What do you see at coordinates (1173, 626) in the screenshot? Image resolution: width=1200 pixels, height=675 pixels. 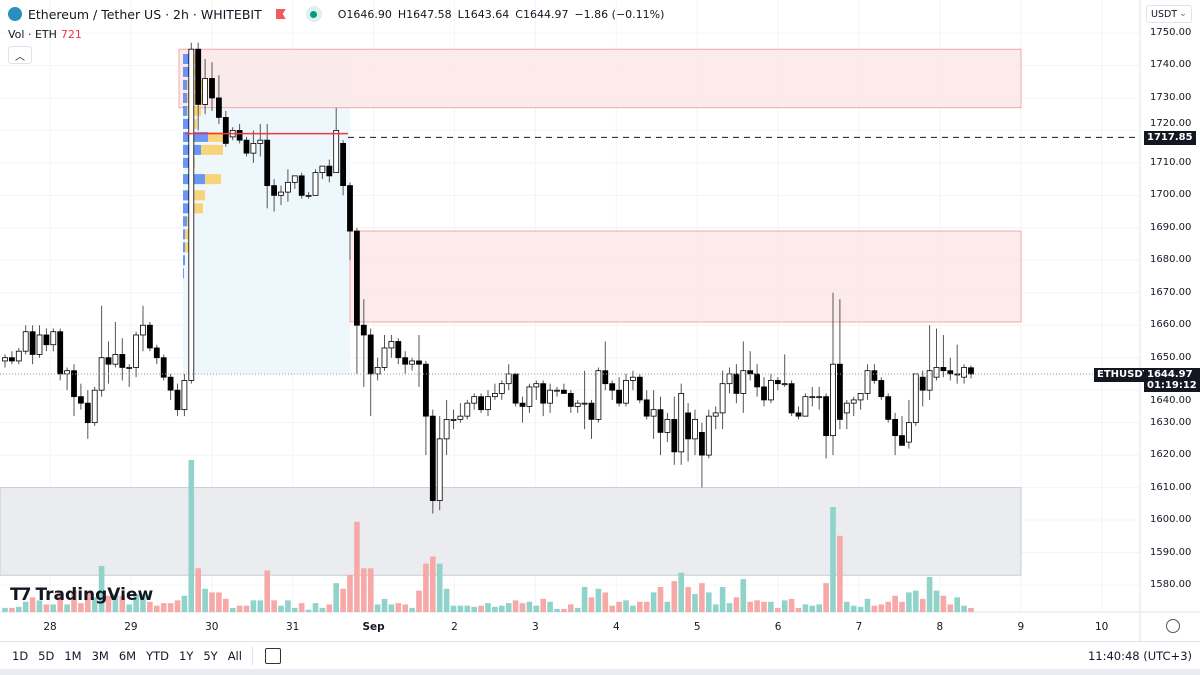 I see `chart-settings-icon` at bounding box center [1173, 626].